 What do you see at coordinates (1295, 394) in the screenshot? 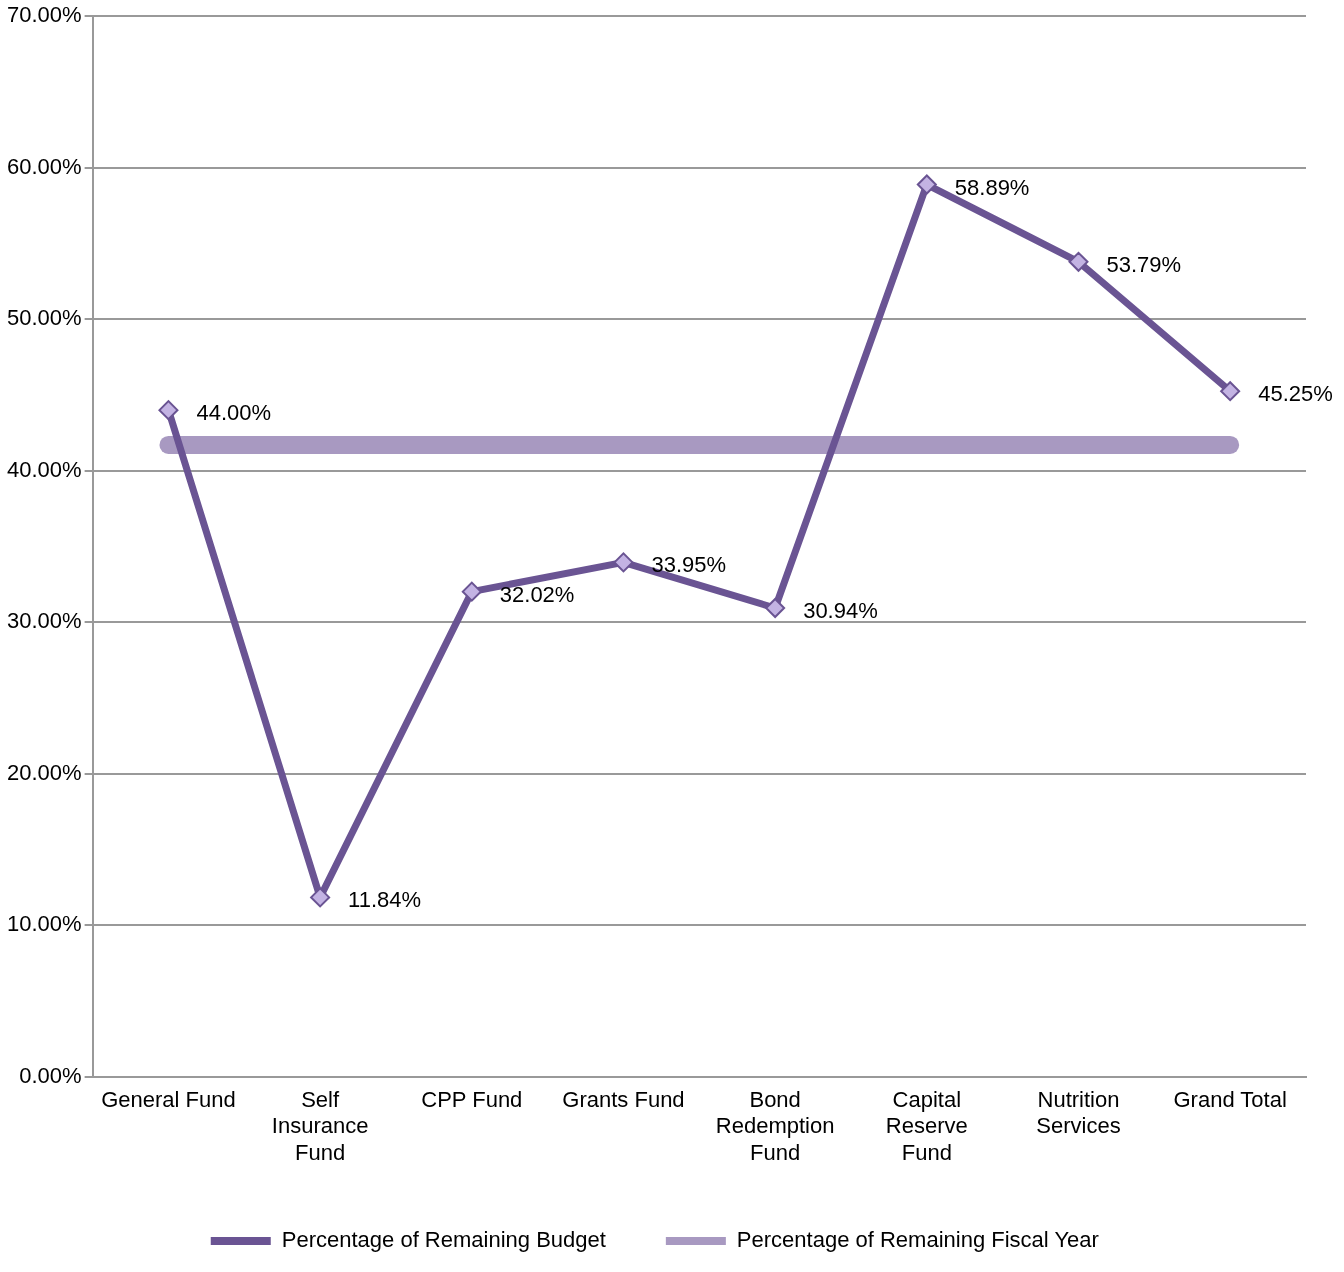
I see `data-label: 45.25%` at bounding box center [1295, 394].